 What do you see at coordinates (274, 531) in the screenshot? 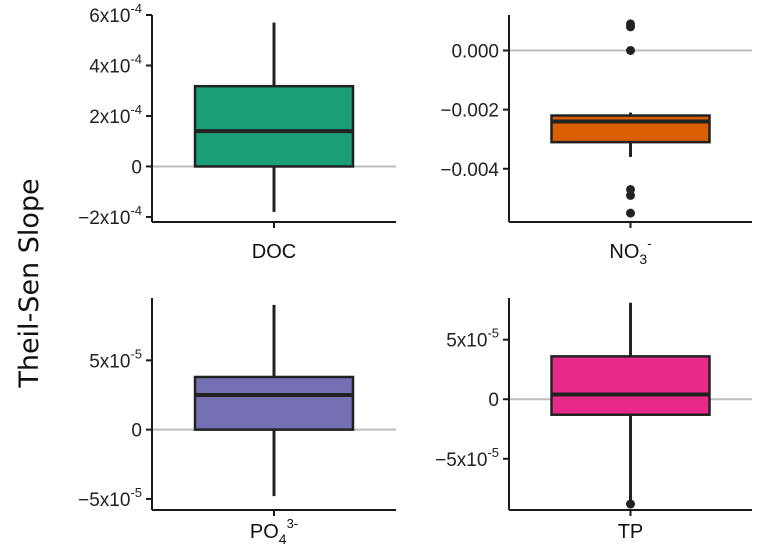
I see `category-label: PO43-` at bounding box center [274, 531].